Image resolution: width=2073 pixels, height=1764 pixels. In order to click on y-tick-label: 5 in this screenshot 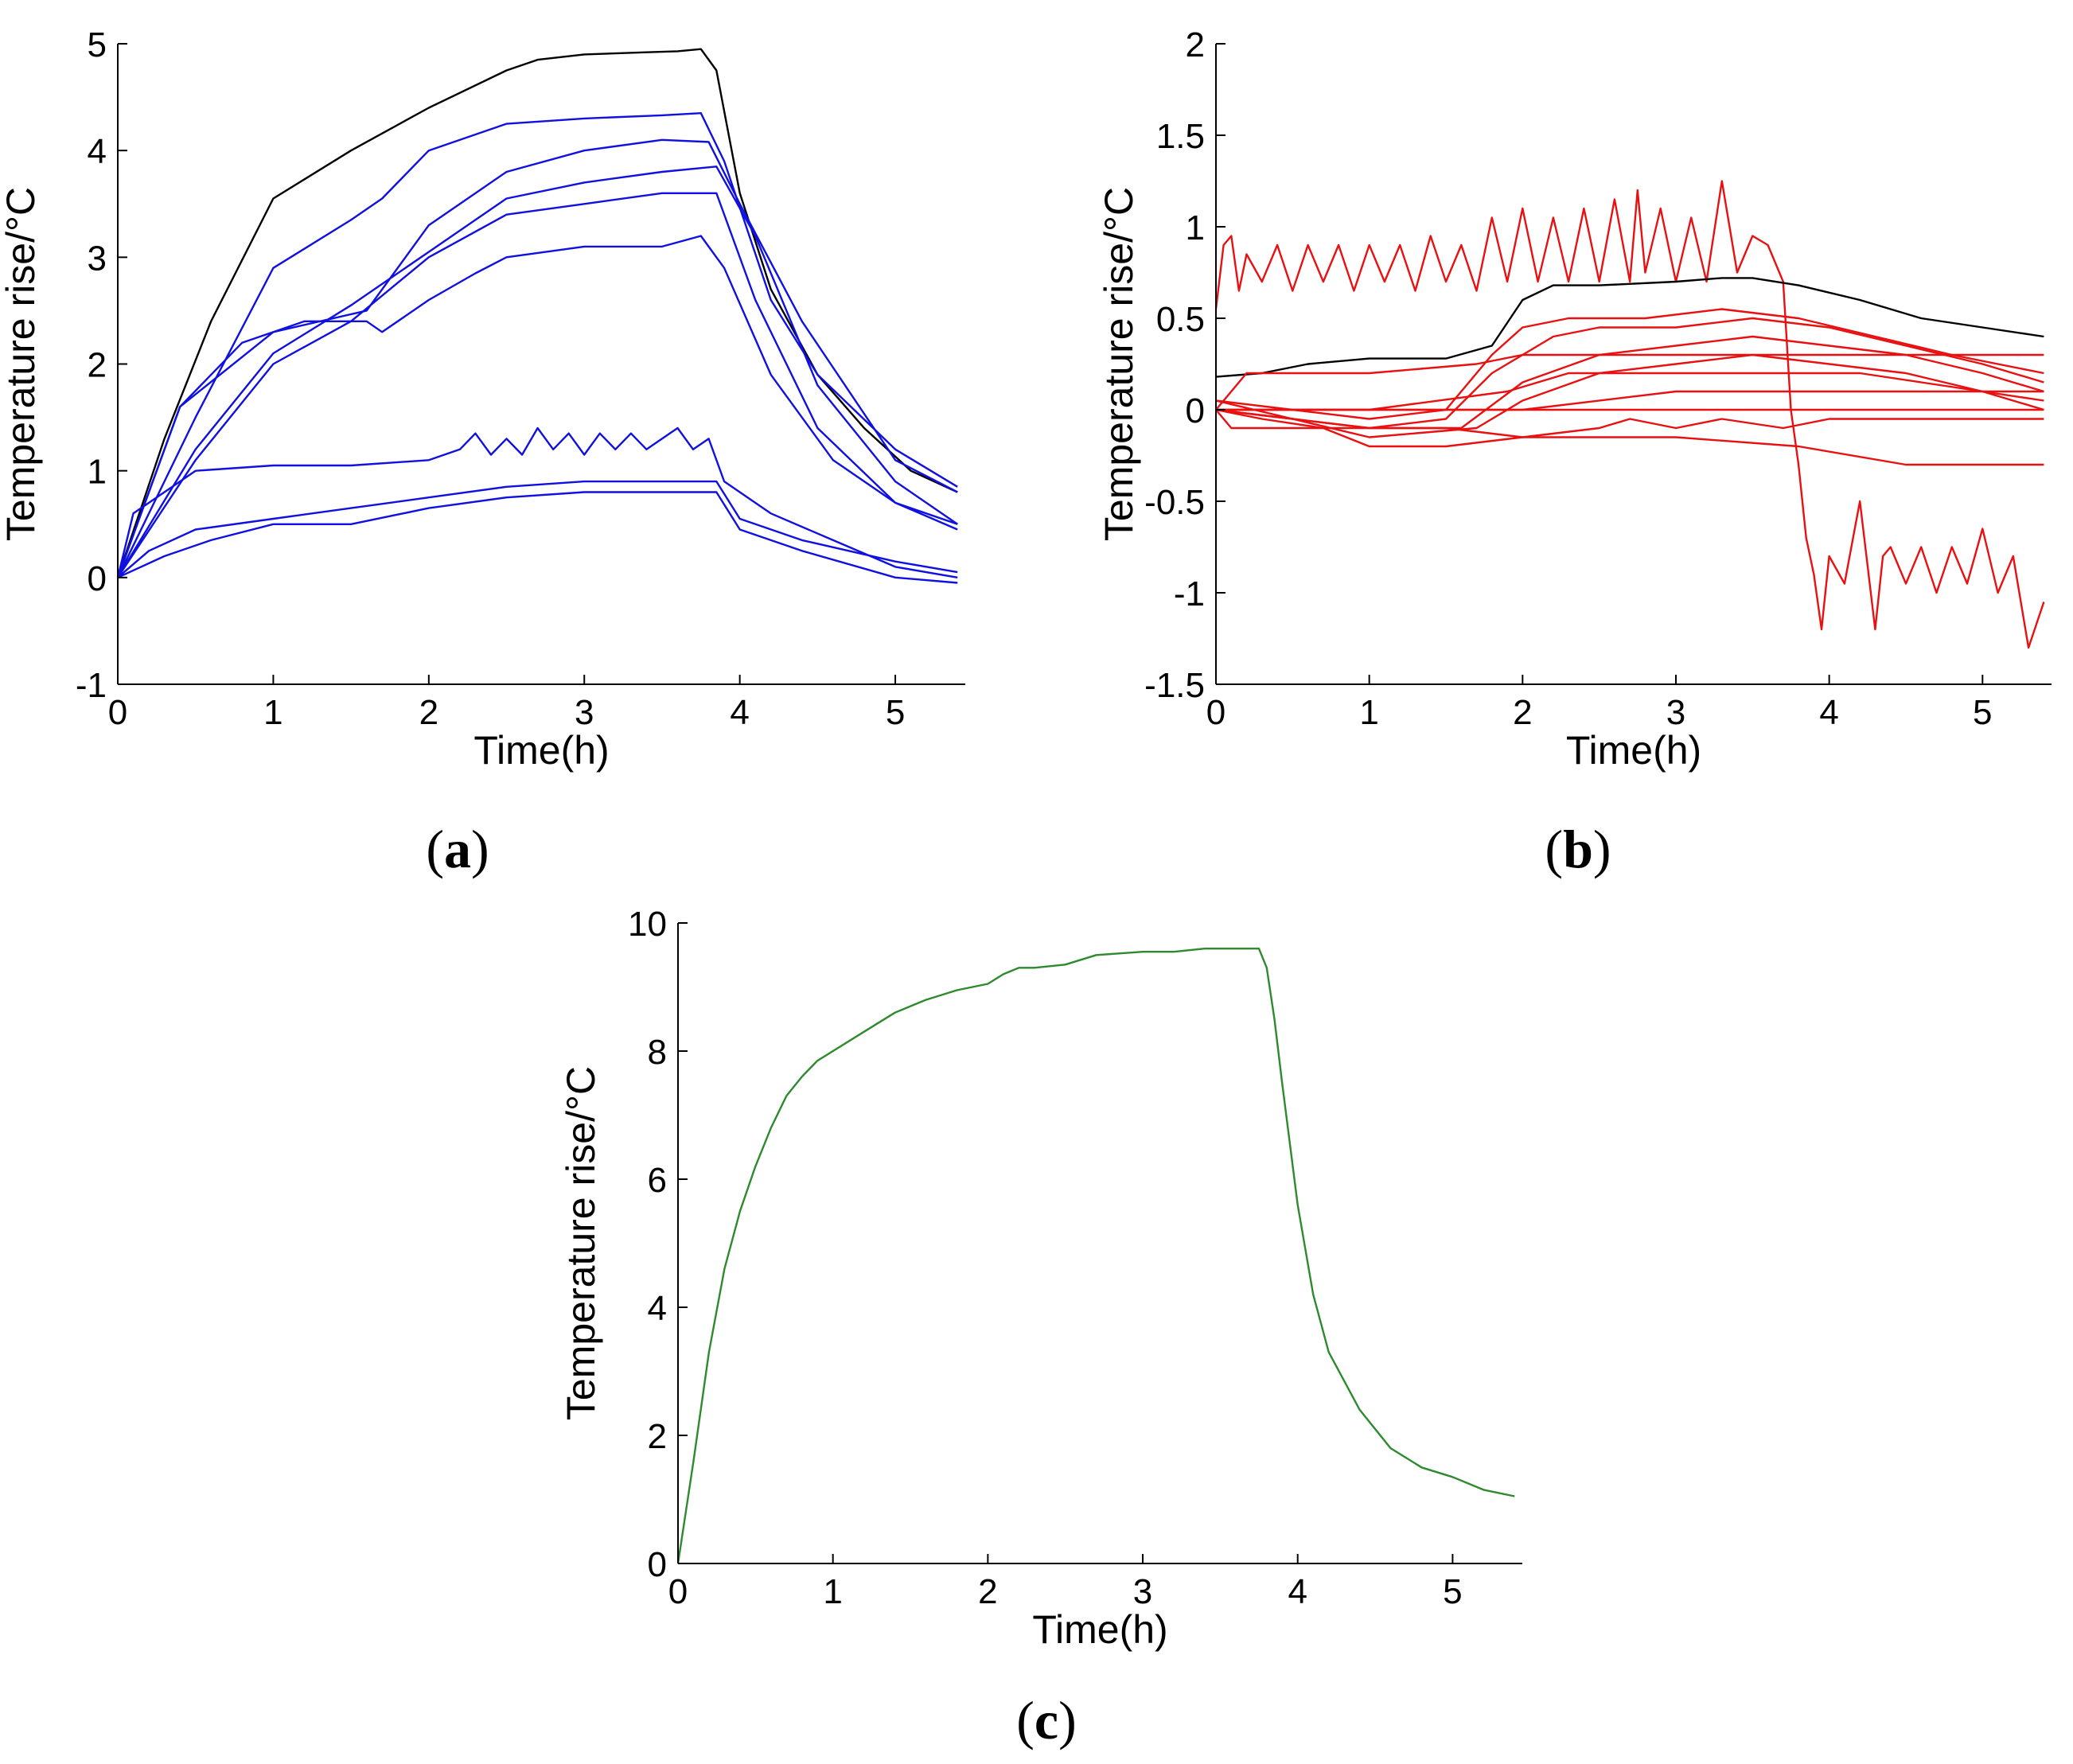, I will do `click(97, 44)`.